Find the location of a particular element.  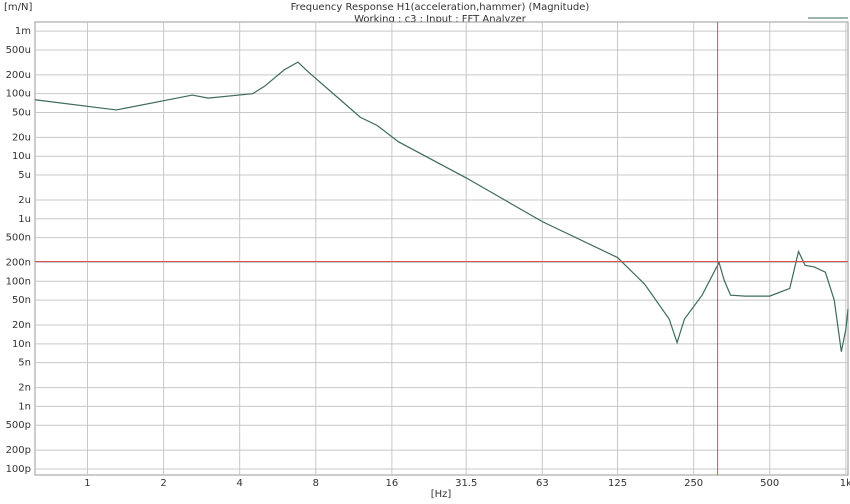

x-tick-label: 1 is located at coordinates (87, 483).